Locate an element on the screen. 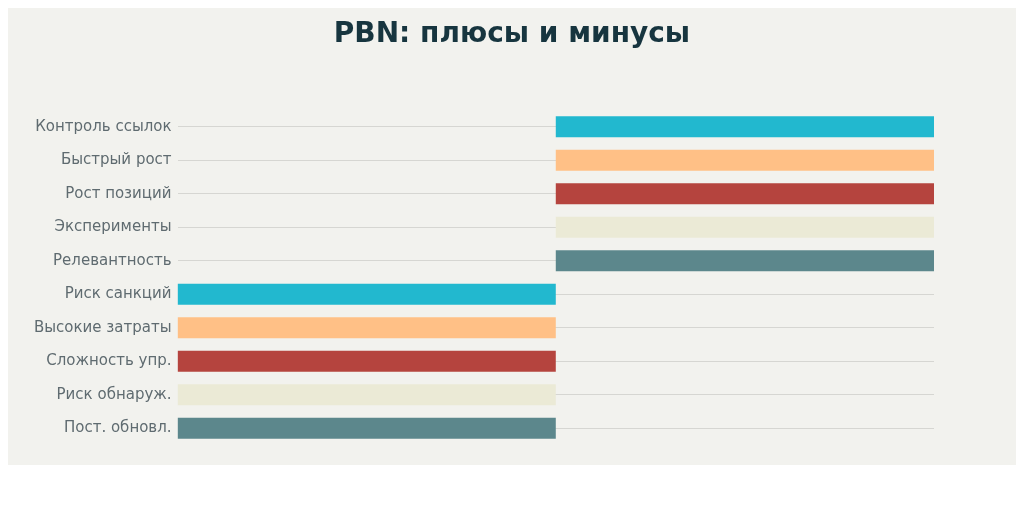 This screenshot has height=512, width=1024. y-tick-label: Риск санкций is located at coordinates (118, 293).